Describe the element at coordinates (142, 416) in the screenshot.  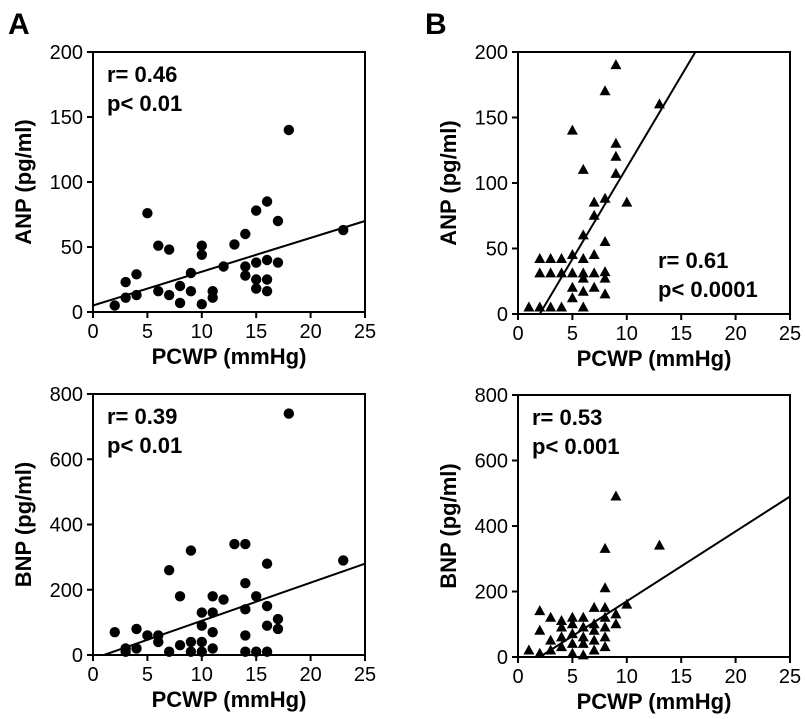
I see `stat-r: r= 0.39` at that location.